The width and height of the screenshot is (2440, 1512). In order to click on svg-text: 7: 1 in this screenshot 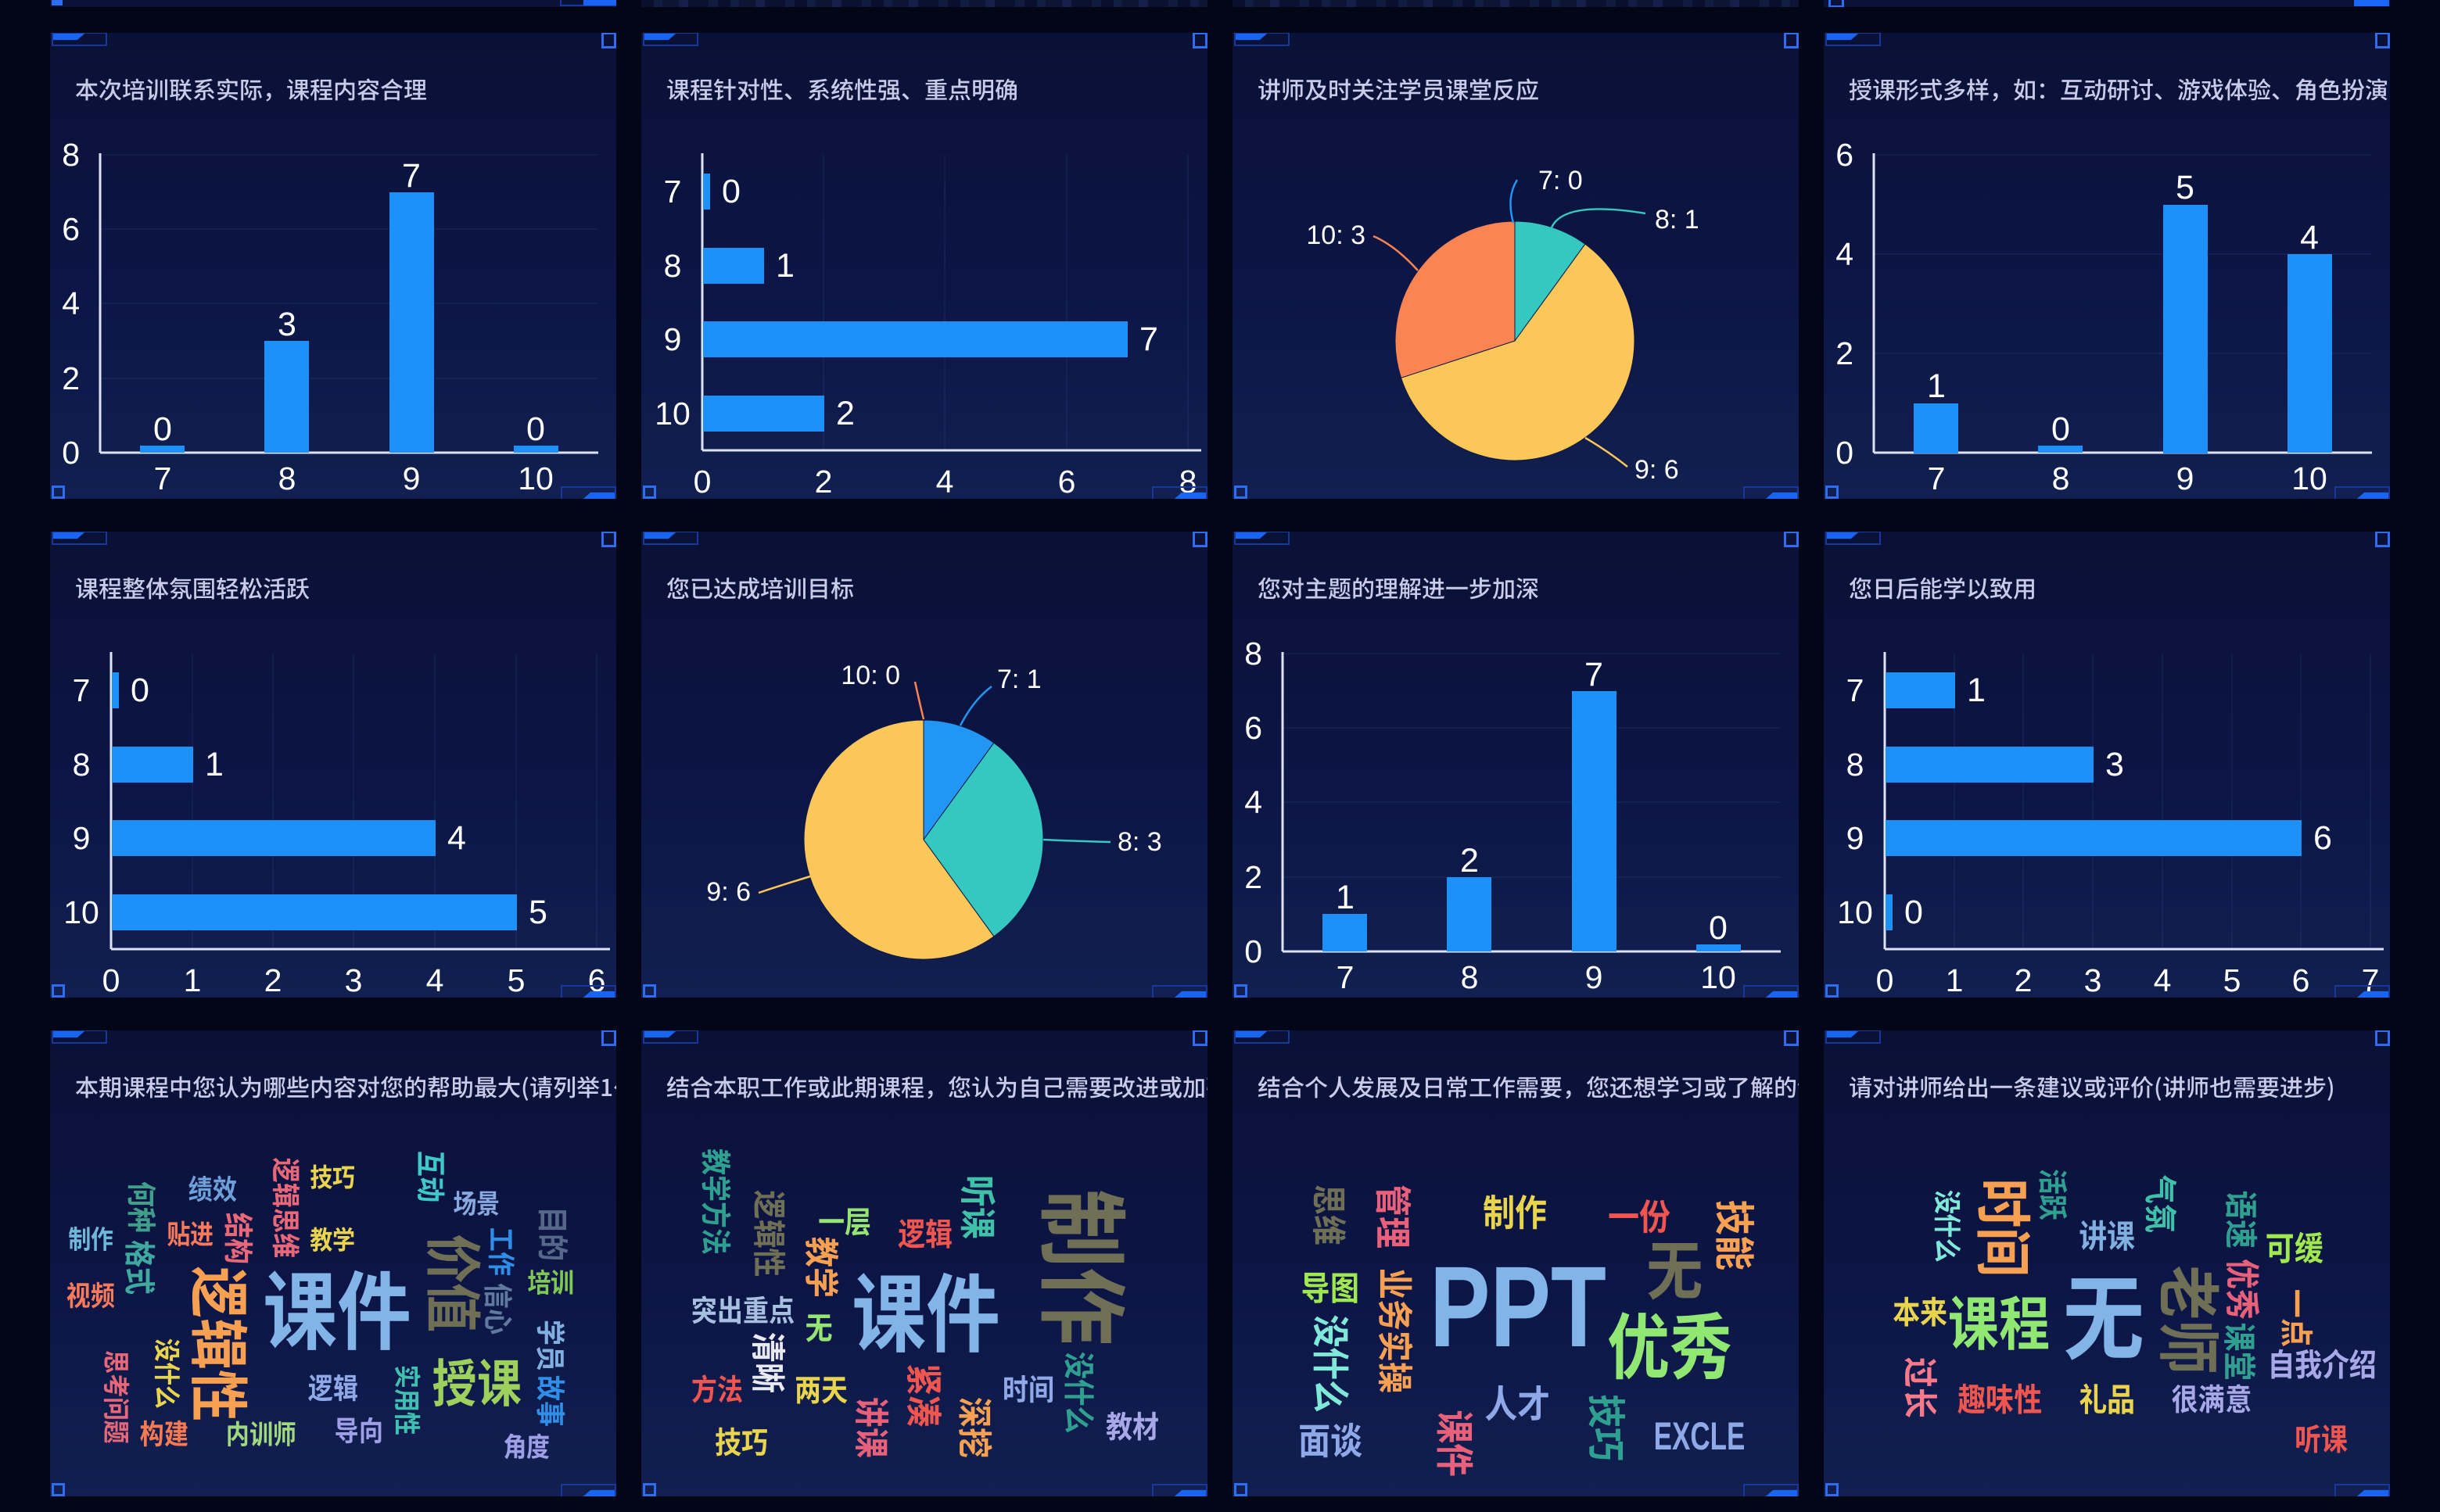, I will do `click(1020, 679)`.